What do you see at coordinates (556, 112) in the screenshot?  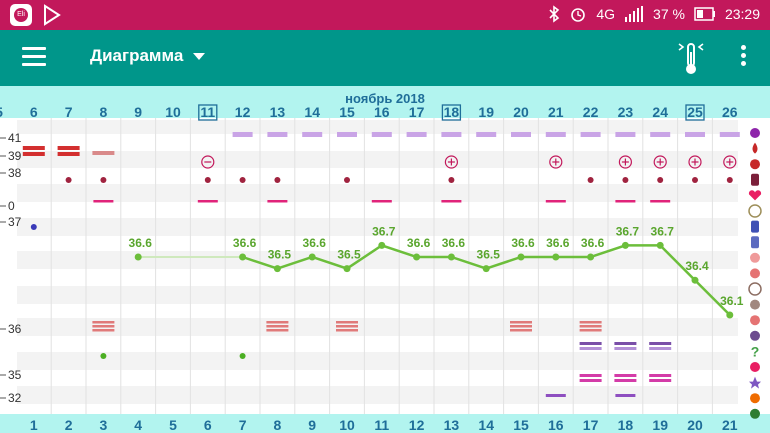 I see `date-label: 21` at bounding box center [556, 112].